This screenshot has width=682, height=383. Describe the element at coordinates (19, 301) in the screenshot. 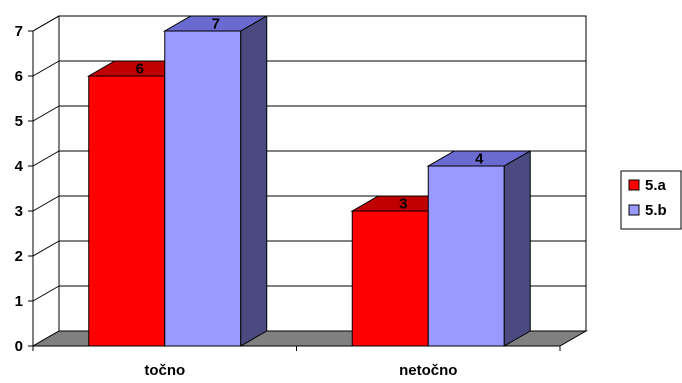

I see `y-tick-label: 1` at that location.